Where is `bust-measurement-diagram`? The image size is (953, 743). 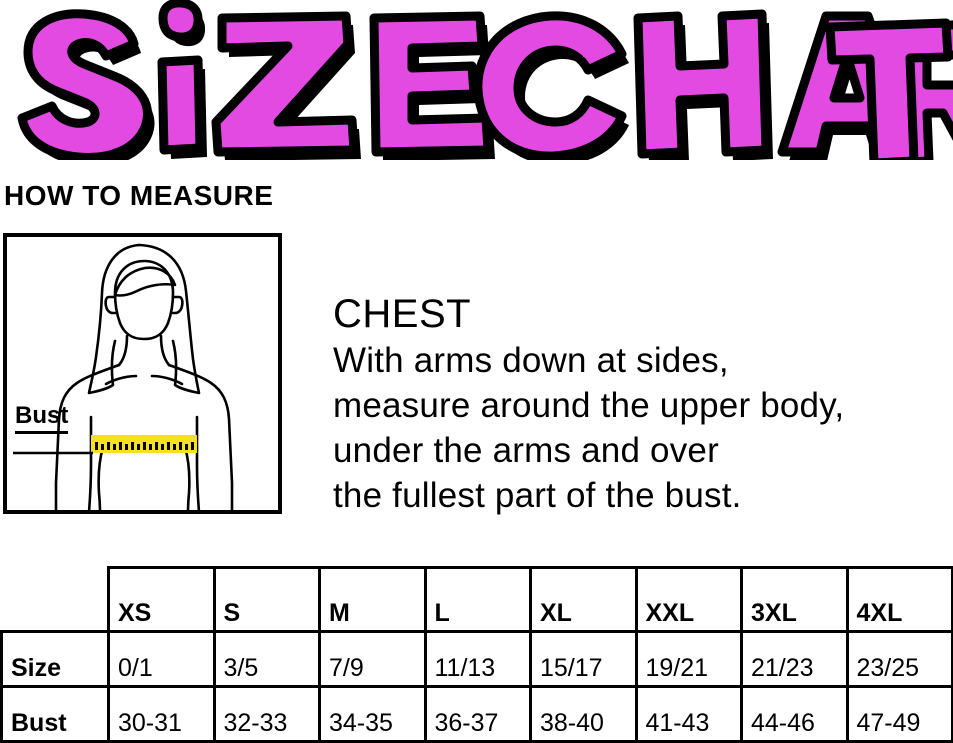
bust-measurement-diagram is located at coordinates (142, 373).